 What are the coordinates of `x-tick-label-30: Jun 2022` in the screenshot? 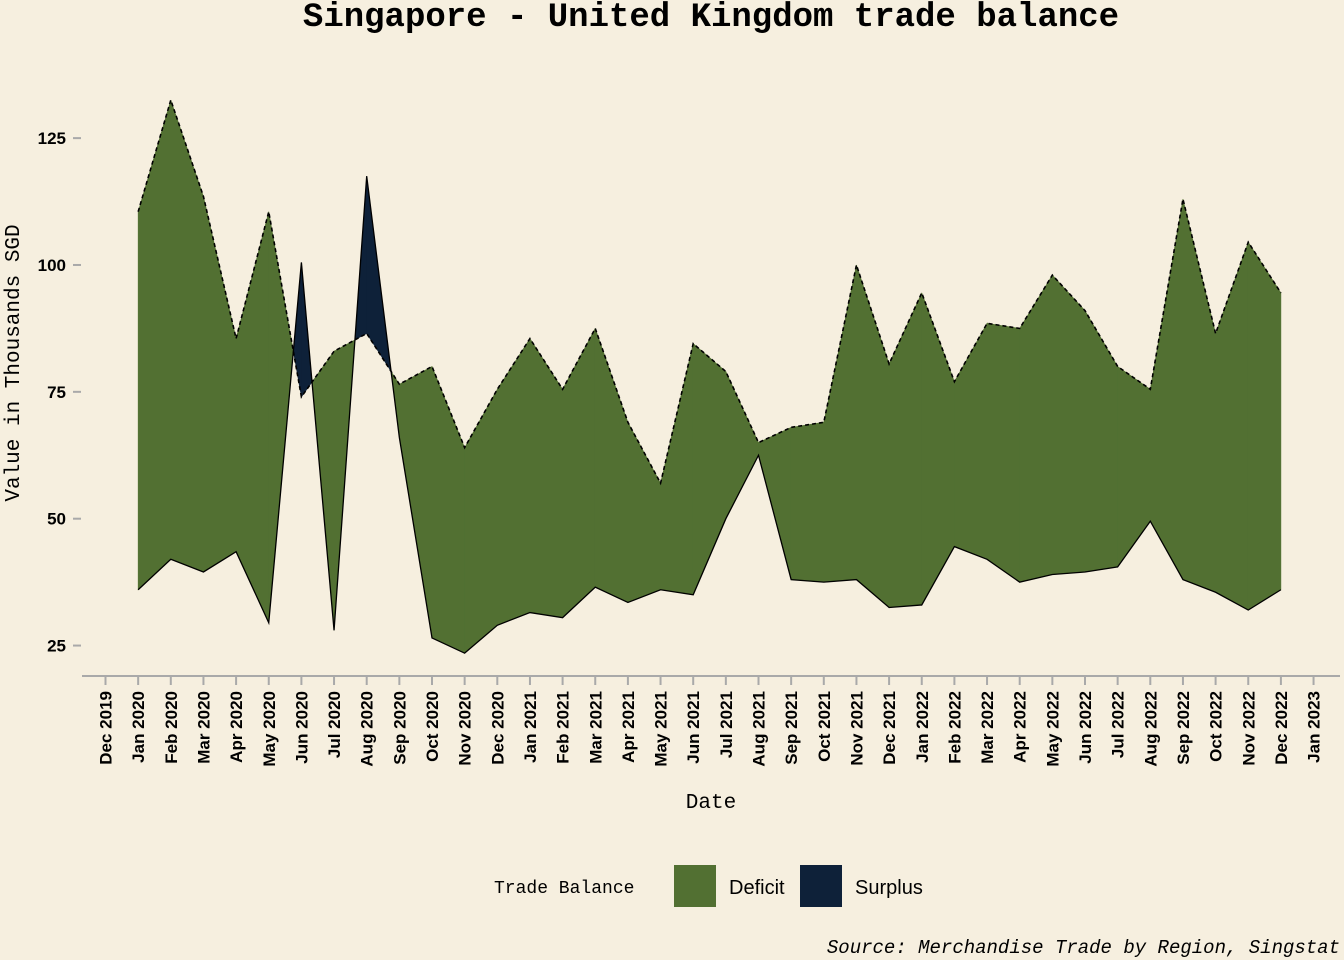 It's located at (1085, 727).